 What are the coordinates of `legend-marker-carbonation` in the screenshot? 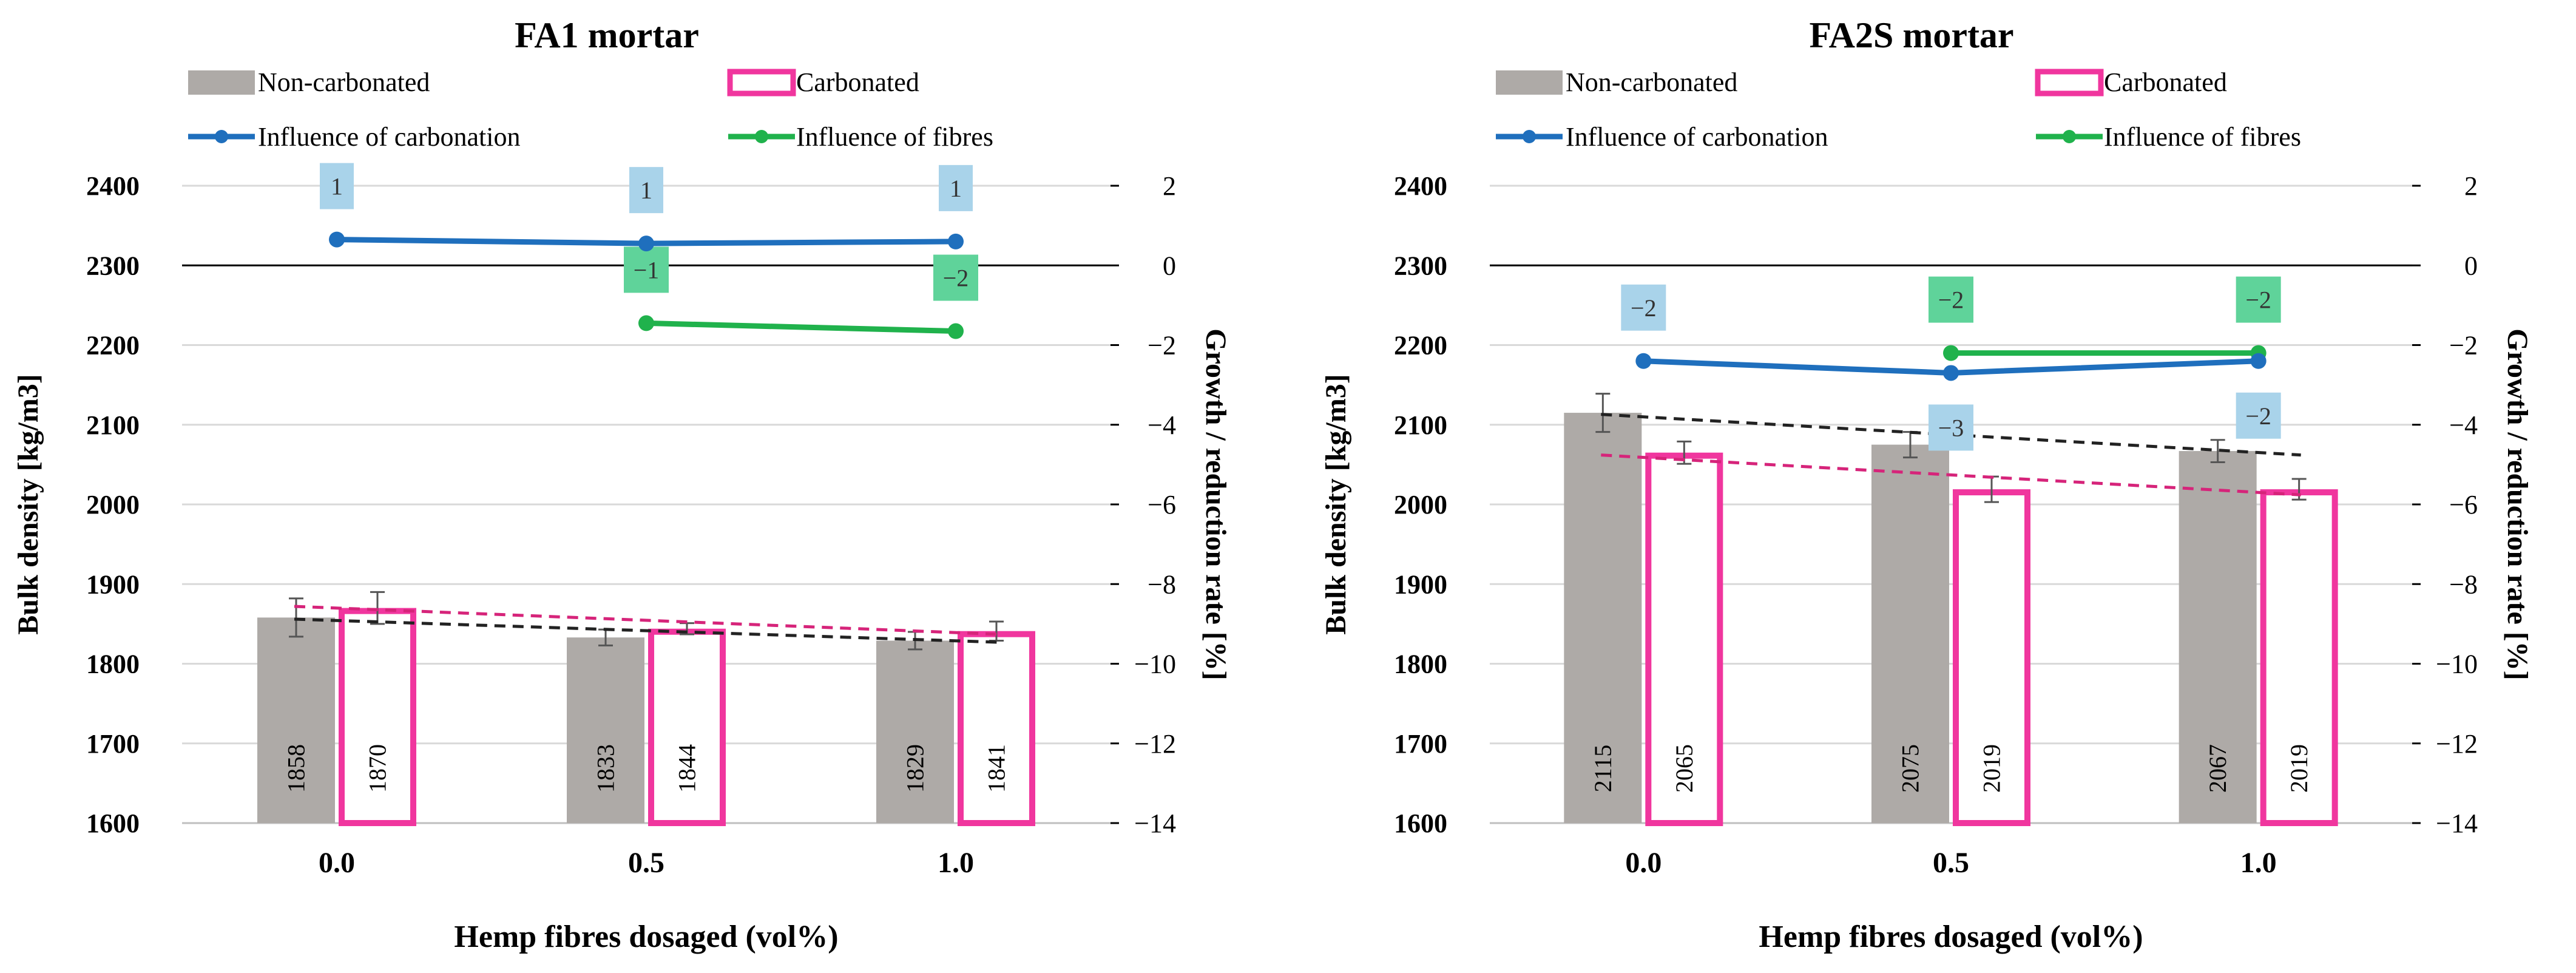 It's located at (1529, 136).